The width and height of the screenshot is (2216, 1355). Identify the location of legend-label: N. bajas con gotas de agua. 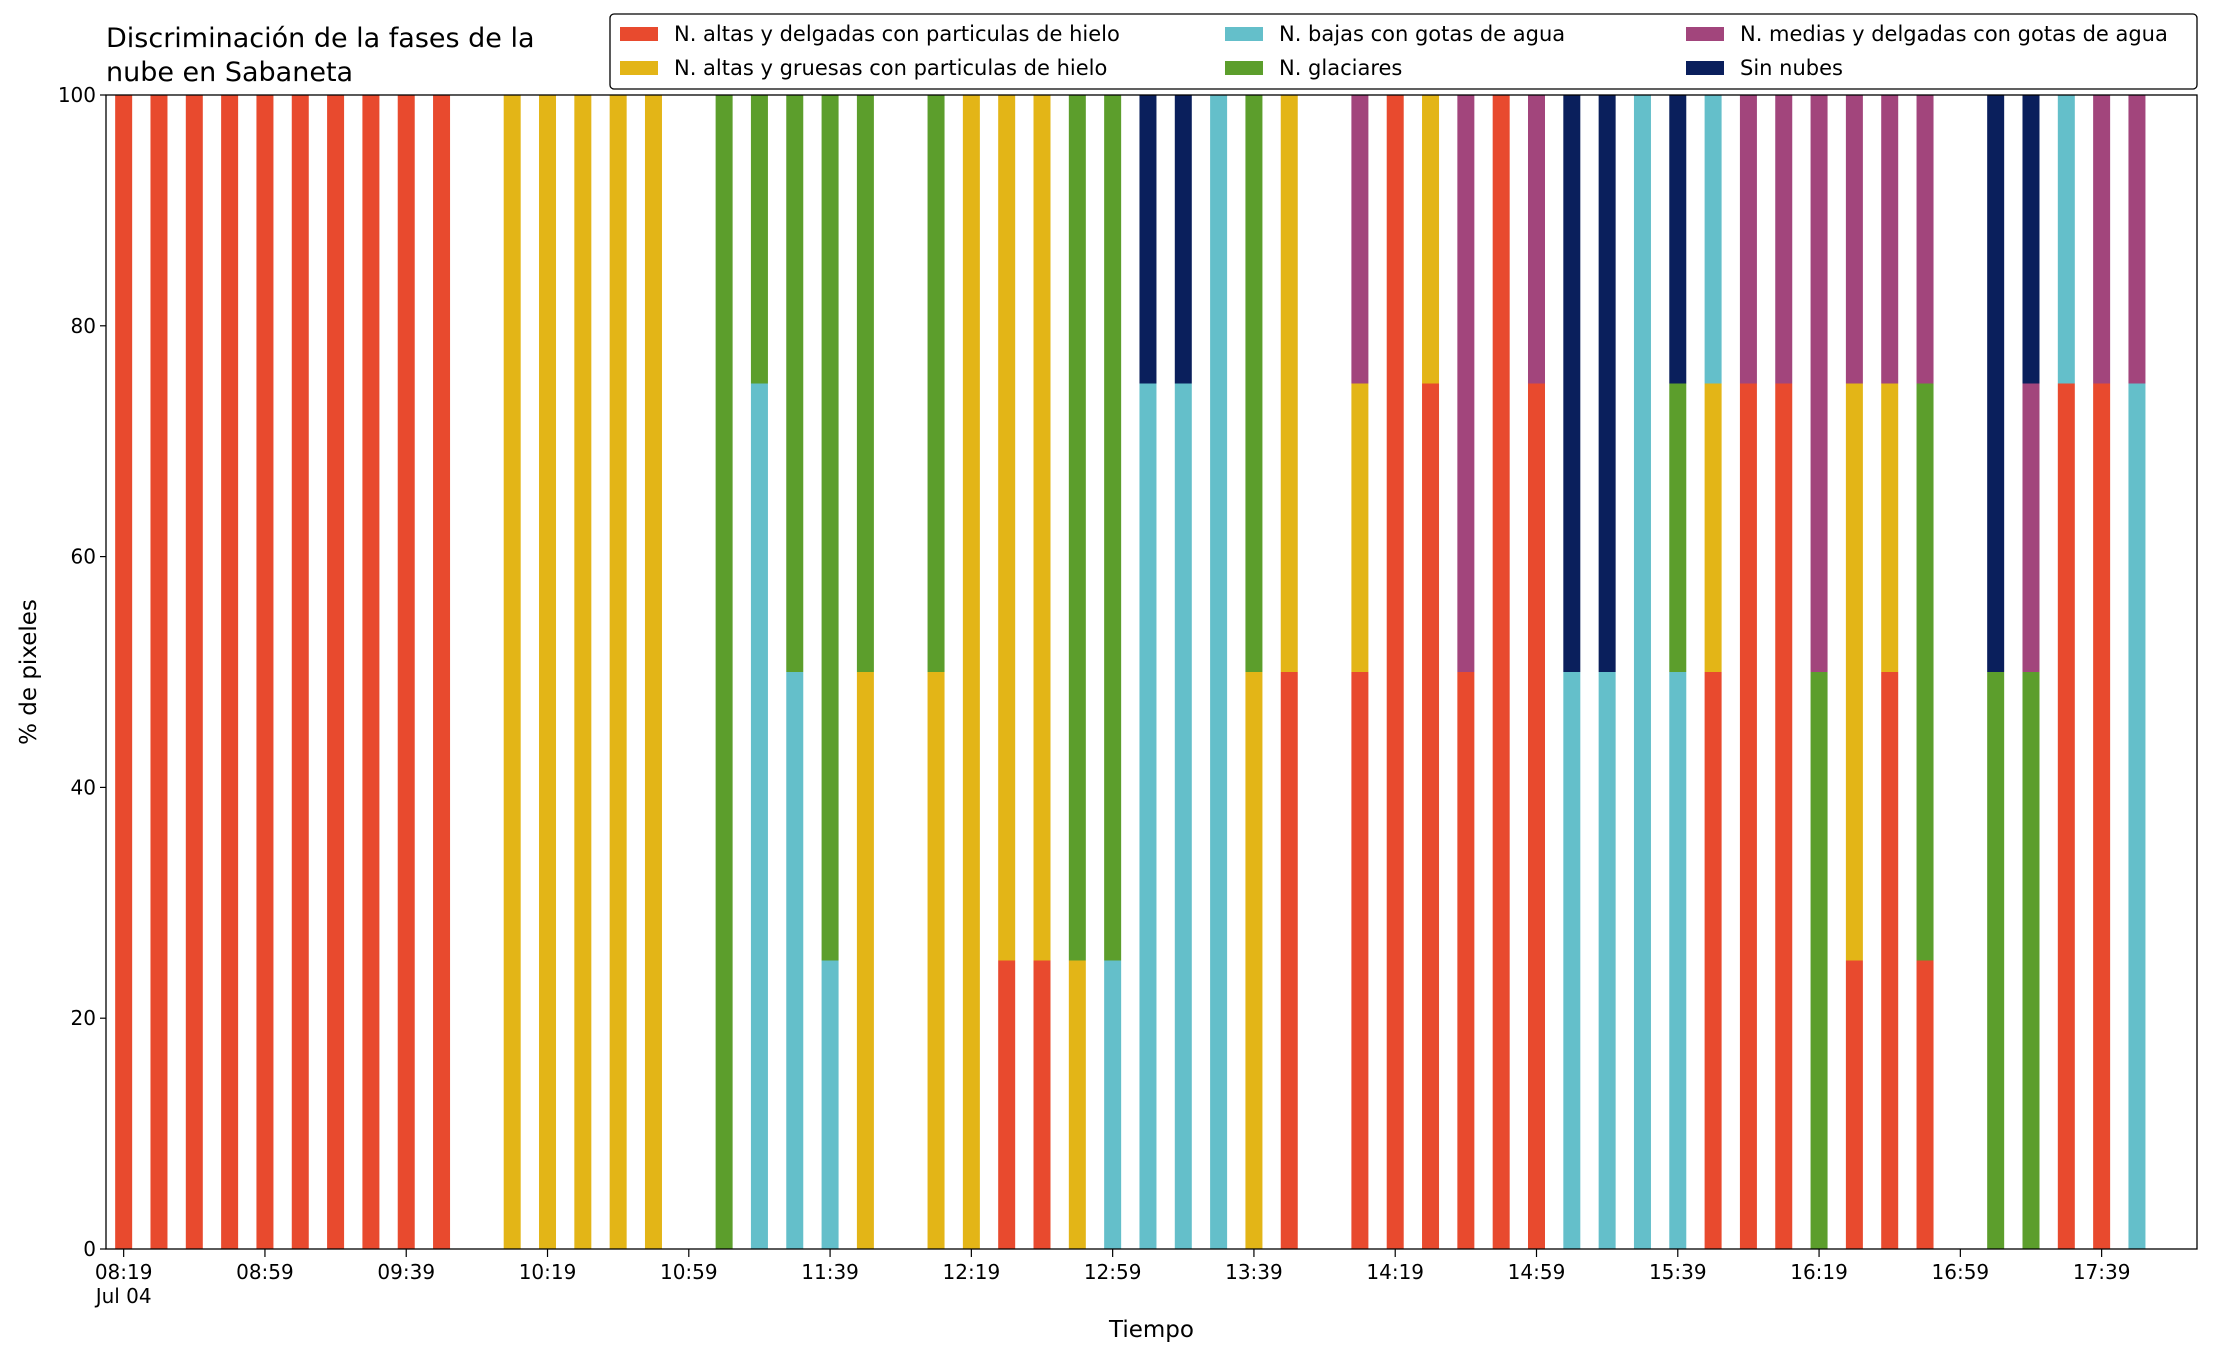
(1422, 34).